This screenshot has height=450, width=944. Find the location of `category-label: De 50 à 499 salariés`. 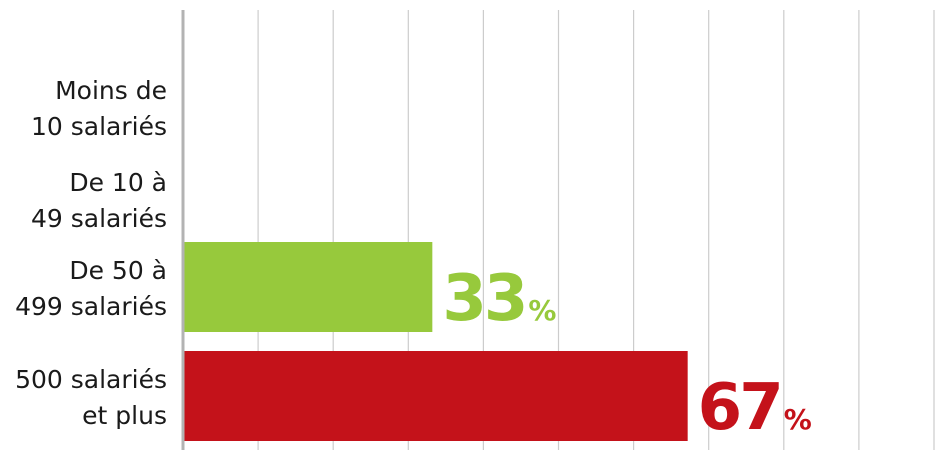

category-label: De 50 à 499 salariés is located at coordinates (91, 288).